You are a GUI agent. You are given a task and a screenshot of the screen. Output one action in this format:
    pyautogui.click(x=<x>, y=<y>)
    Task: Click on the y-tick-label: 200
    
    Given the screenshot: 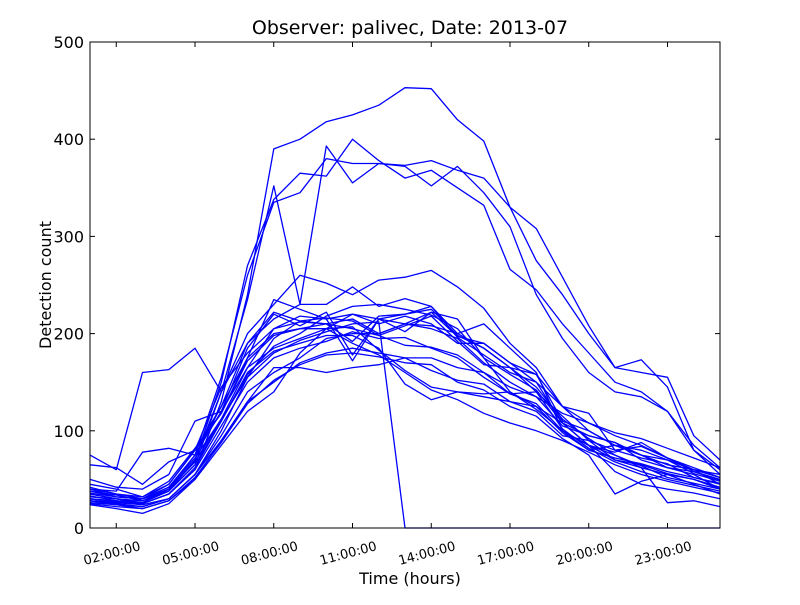 What is the action you would take?
    pyautogui.click(x=68, y=334)
    